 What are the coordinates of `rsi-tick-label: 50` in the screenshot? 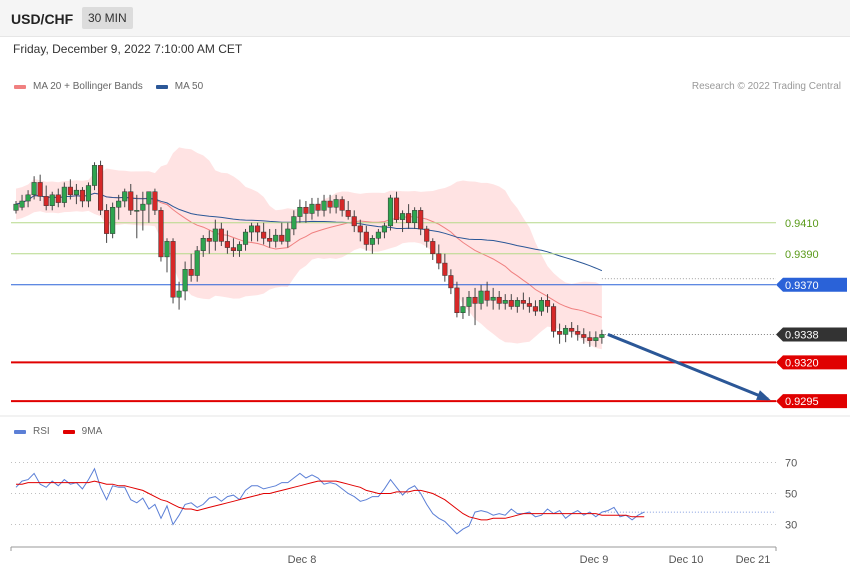 It's located at (791, 495).